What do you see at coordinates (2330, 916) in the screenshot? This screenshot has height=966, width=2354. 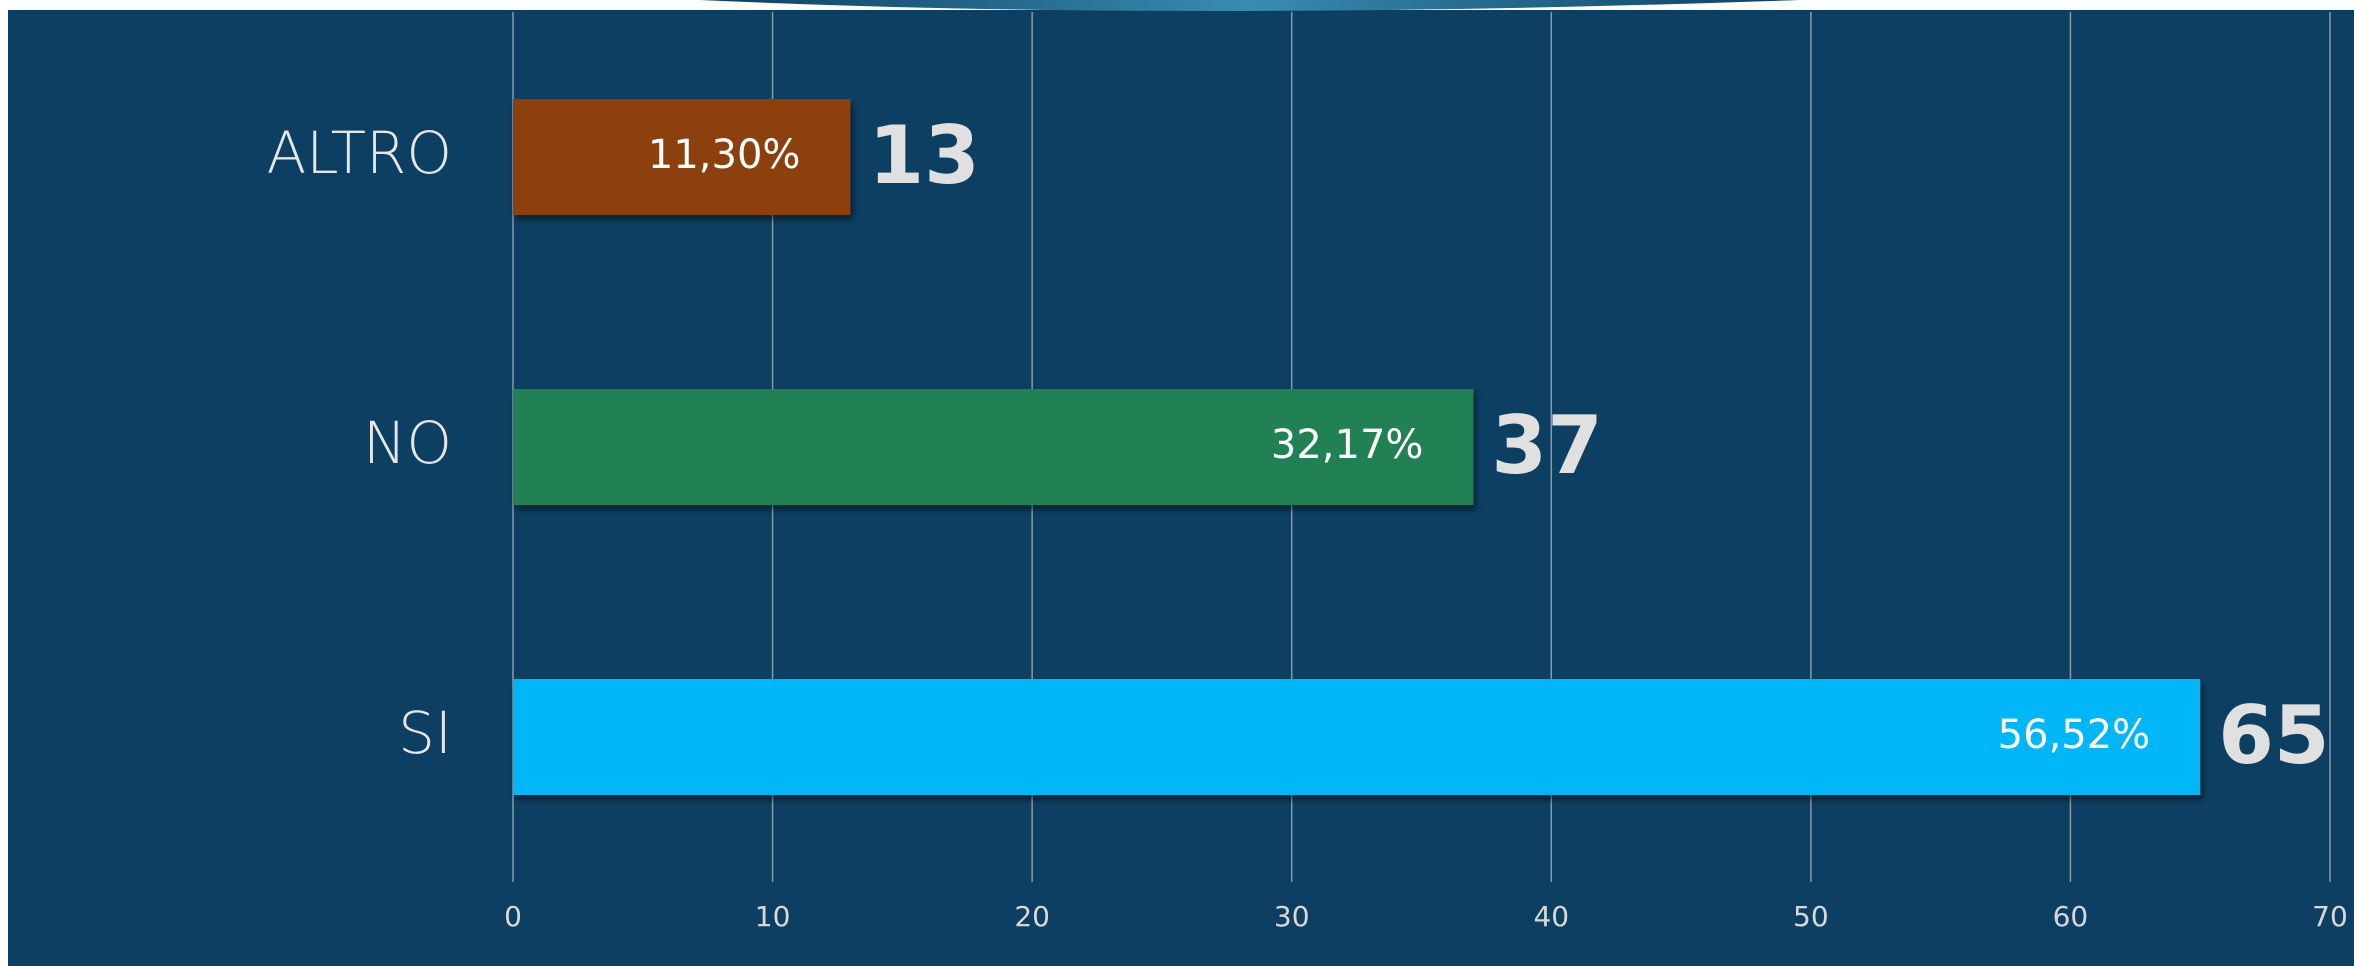 I see `x-tick-label: 70` at bounding box center [2330, 916].